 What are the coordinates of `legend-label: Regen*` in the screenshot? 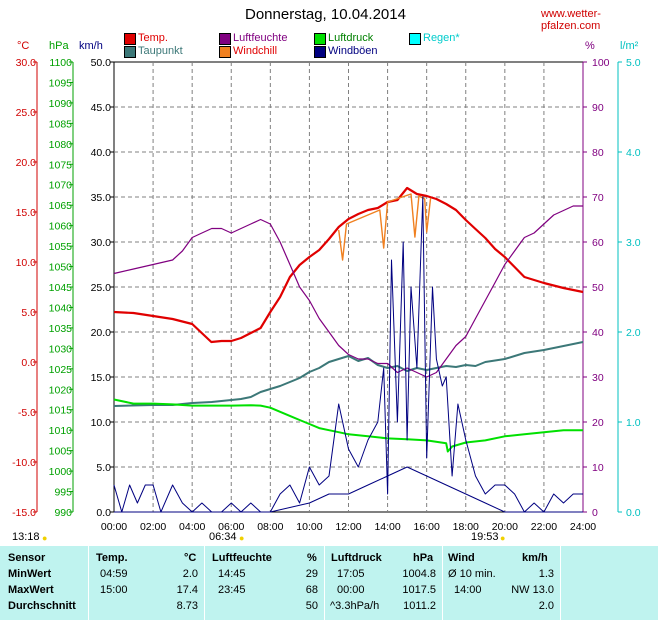 It's located at (441, 38).